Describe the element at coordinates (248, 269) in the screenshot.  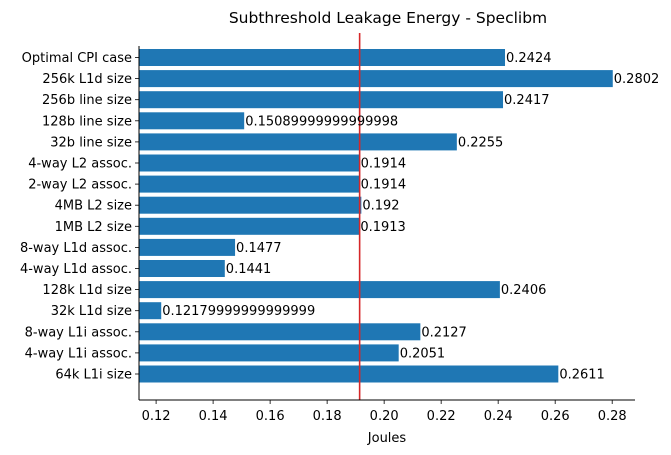
I see `data-label: 0.1441` at that location.